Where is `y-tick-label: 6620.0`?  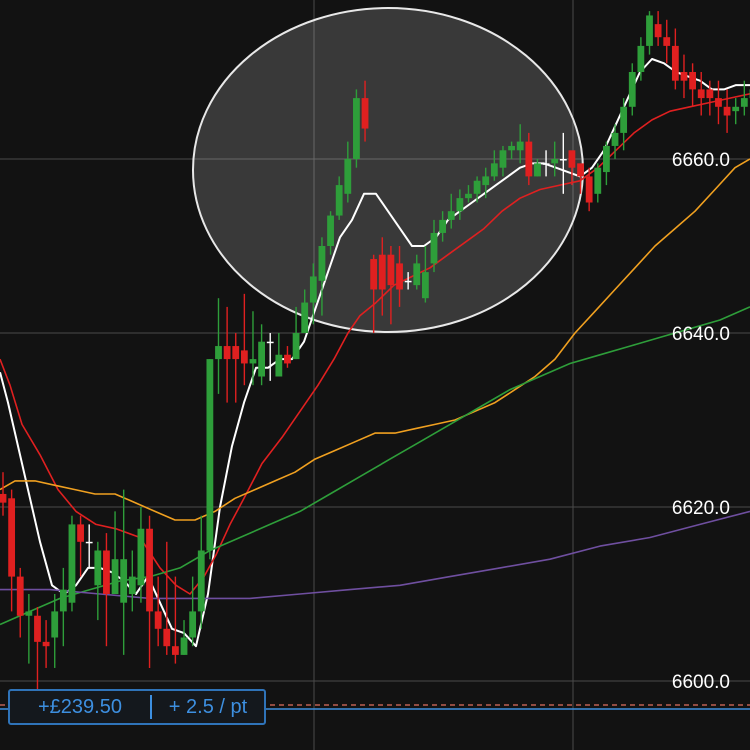 y-tick-label: 6620.0 is located at coordinates (701, 508).